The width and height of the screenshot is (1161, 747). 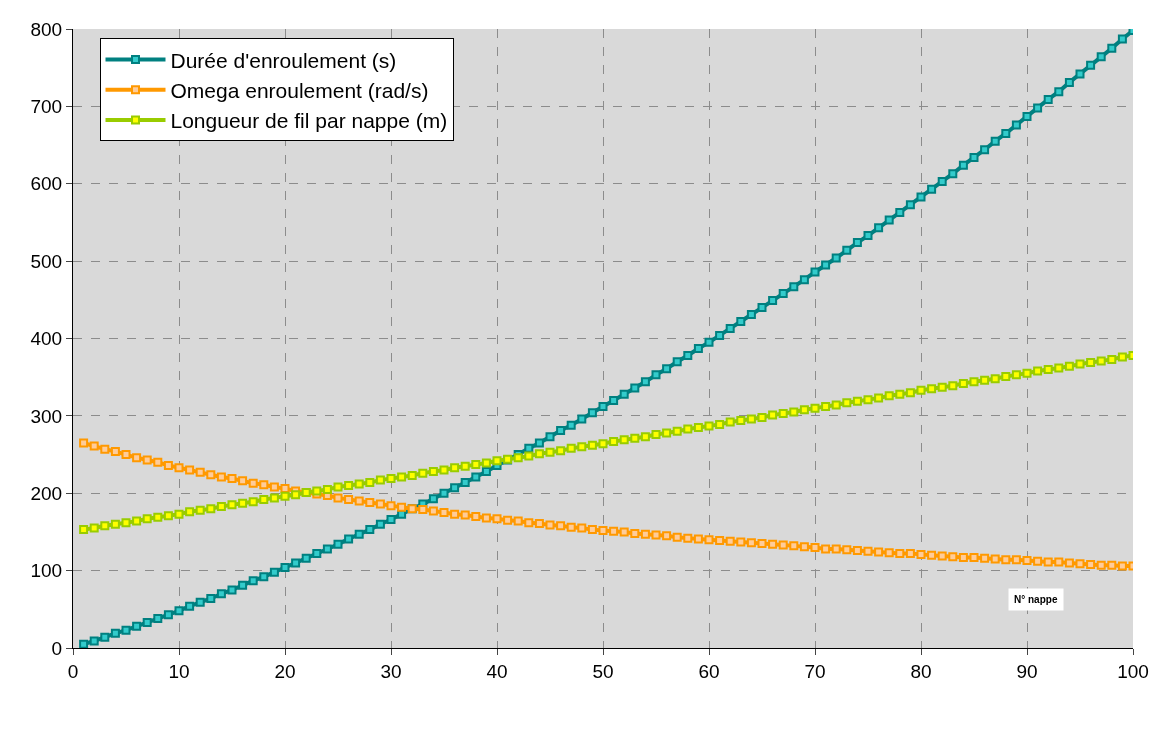 I want to click on x-tick-label: 80, so click(x=921, y=671).